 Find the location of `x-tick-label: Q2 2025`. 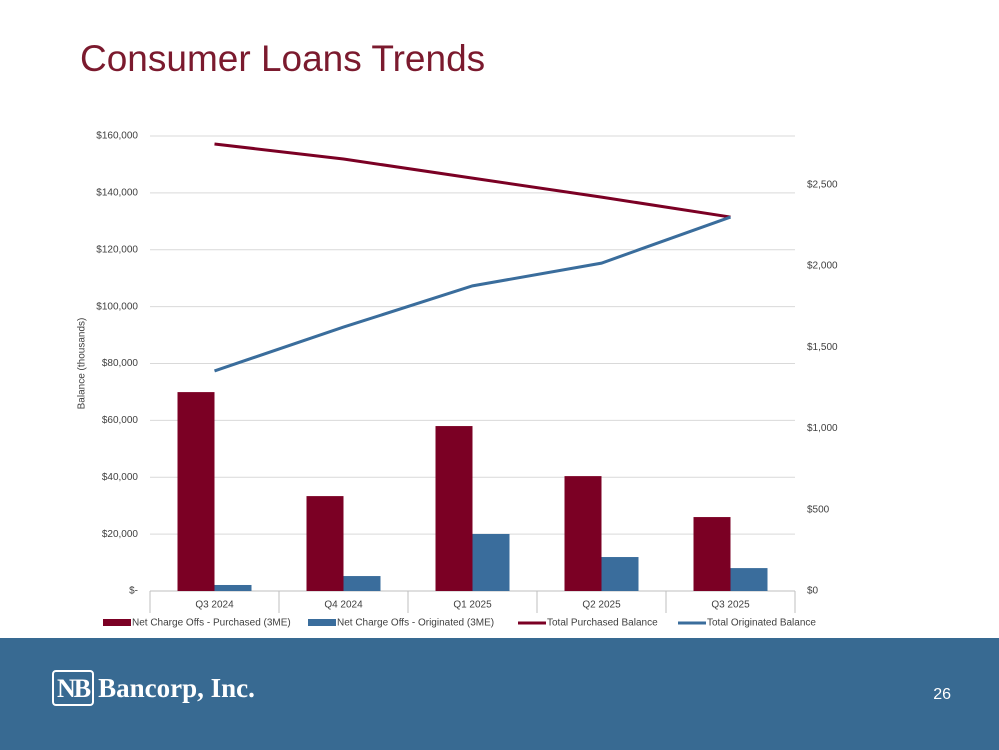

x-tick-label: Q2 2025 is located at coordinates (601, 605).